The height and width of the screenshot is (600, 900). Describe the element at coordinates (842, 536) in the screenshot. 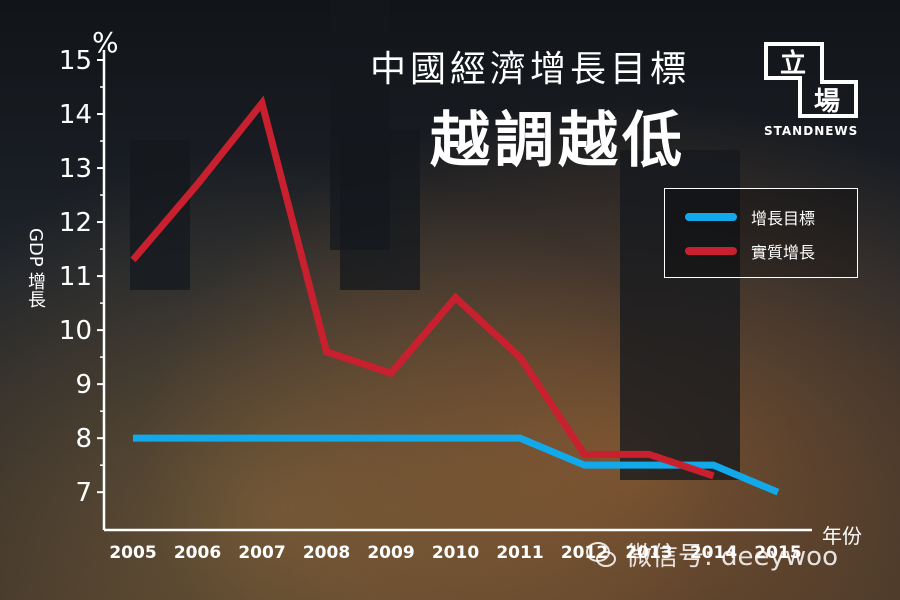

I see `x-axis-label: 年份` at that location.